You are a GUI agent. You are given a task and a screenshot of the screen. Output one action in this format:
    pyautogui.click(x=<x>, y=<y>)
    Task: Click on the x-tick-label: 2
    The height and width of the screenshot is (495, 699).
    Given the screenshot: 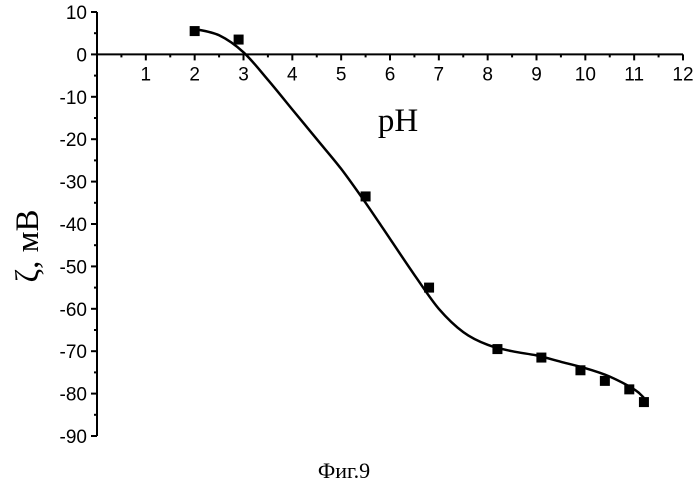 What is the action you would take?
    pyautogui.click(x=194, y=74)
    